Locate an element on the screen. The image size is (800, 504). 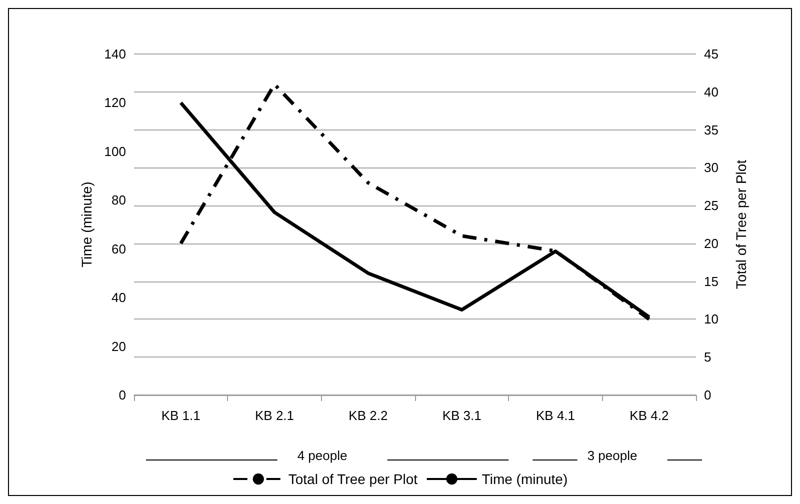
y2-axis-title: Total of Tree per Plot is located at coordinates (741, 225).